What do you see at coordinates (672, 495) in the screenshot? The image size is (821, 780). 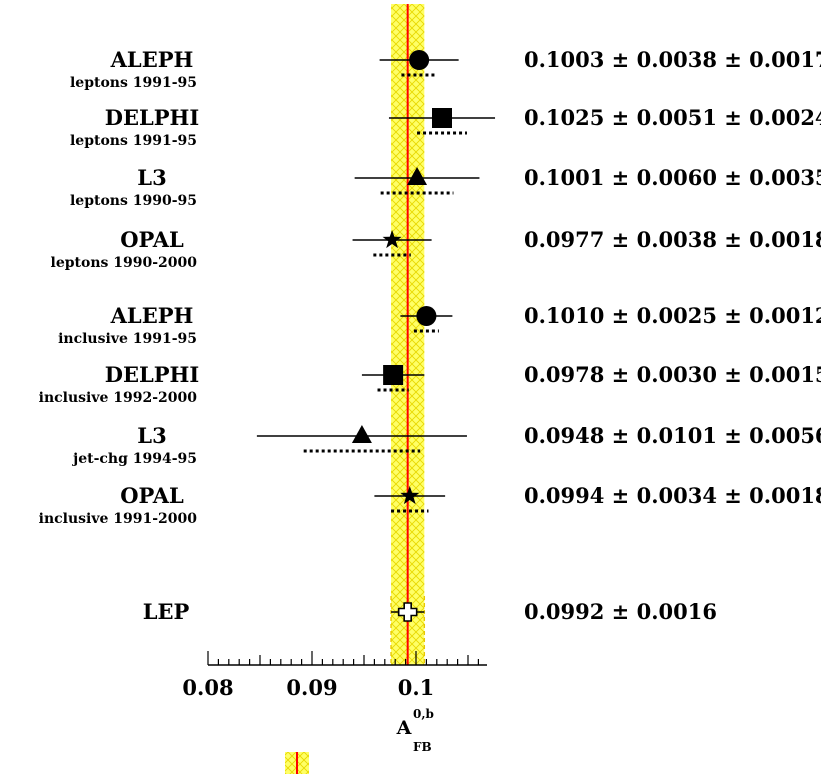 I see `measurement-value: 0.0994 ± 0.0034 ± 0.0018` at bounding box center [672, 495].